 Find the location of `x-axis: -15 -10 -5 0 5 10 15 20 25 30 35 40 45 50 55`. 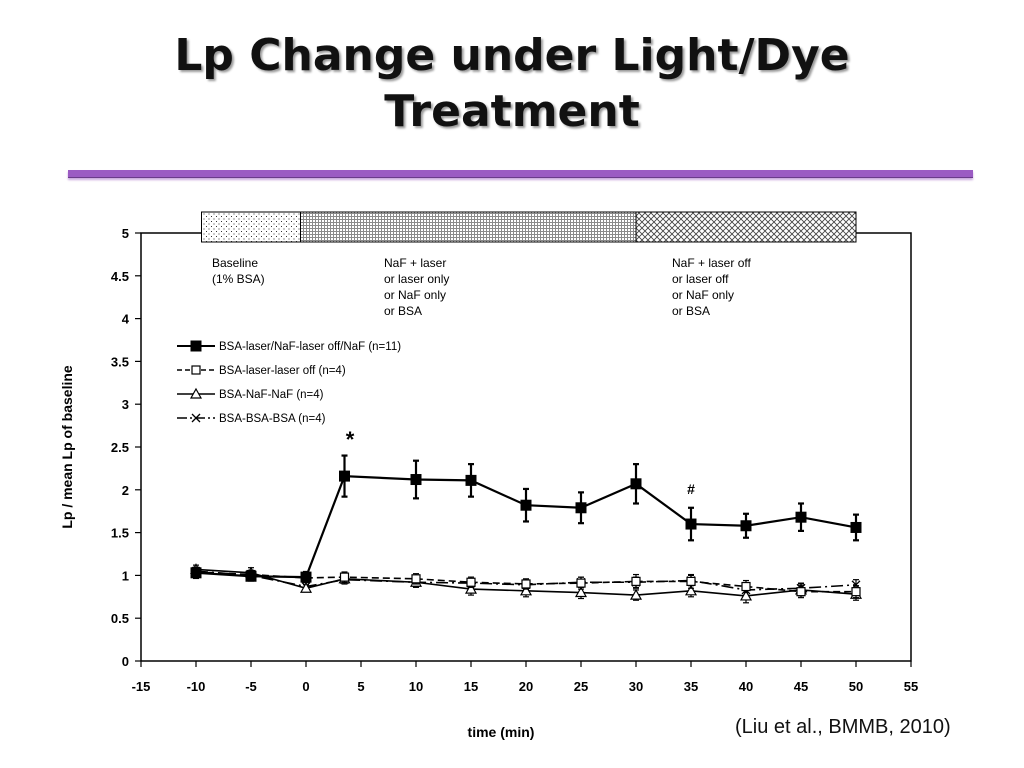

x-axis: -15 -10 -5 0 5 10 15 20 25 30 35 40 45 50 55 is located at coordinates (525, 677).